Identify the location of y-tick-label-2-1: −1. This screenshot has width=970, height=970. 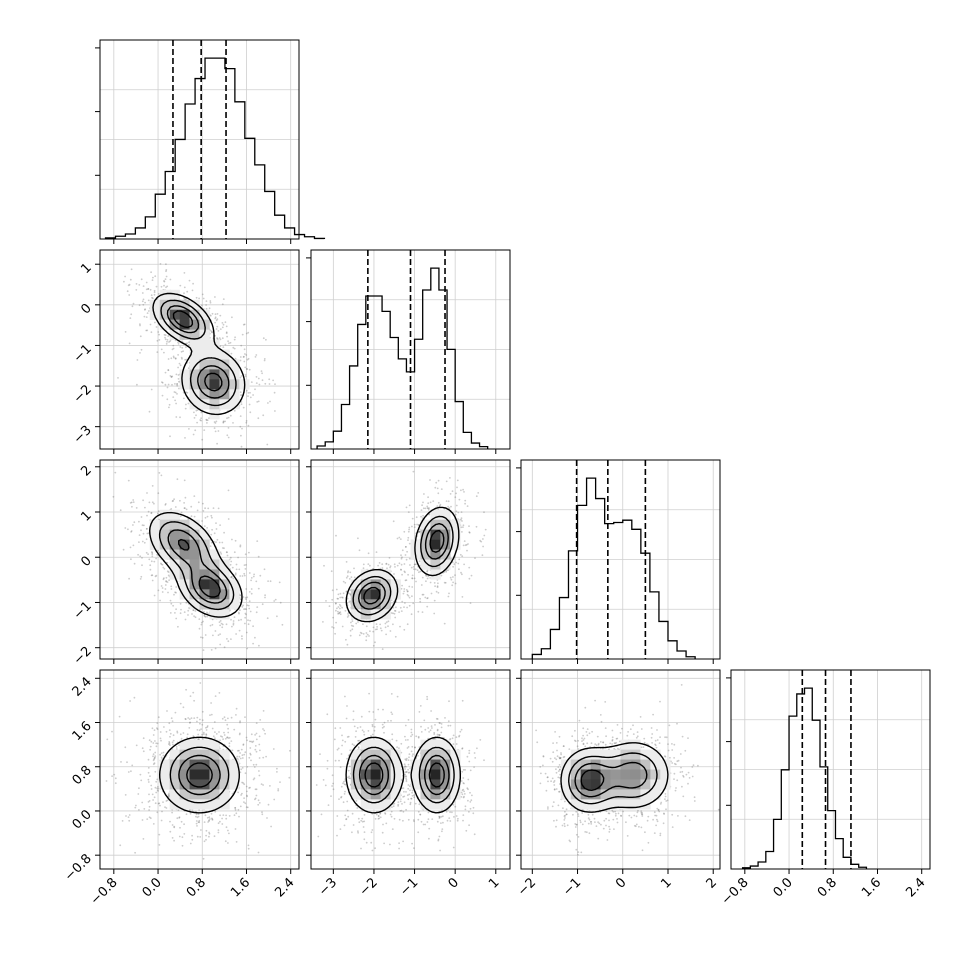
(83, 611).